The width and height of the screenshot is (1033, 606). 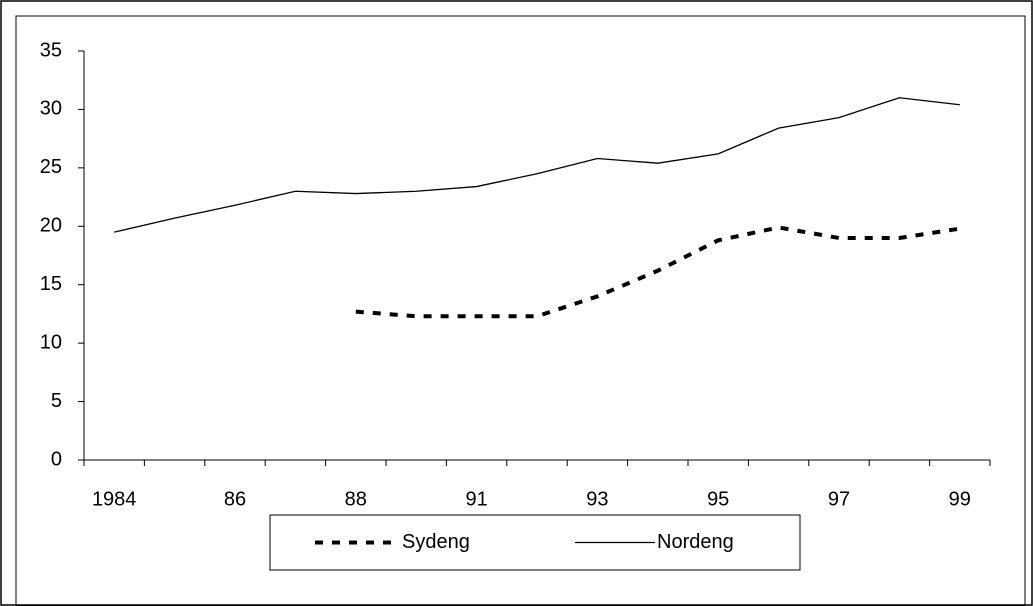 I want to click on x-tick-label: 1984, so click(x=114, y=499).